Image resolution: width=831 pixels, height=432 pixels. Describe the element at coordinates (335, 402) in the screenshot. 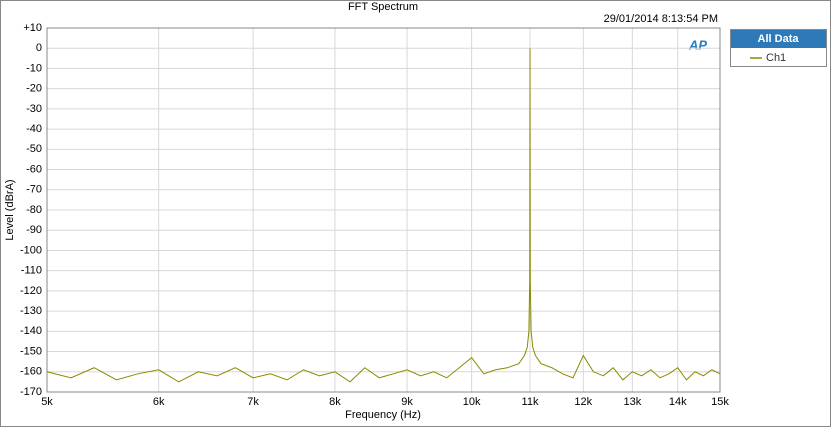

I see `x-tick-label: 8k` at that location.